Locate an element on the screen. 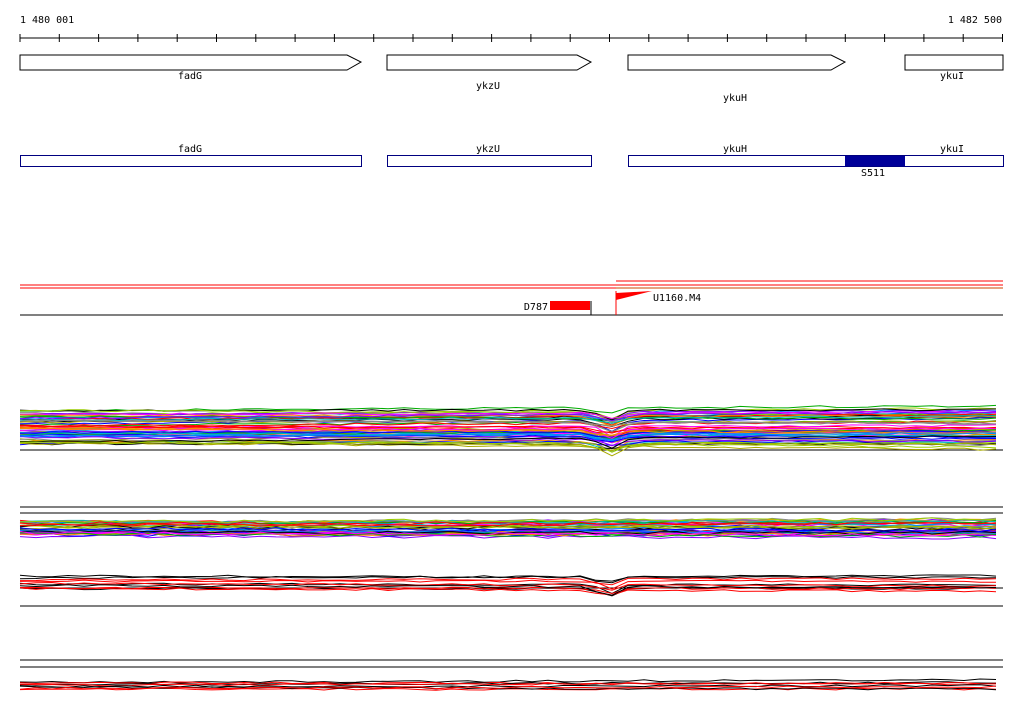 This screenshot has width=1024, height=714. annotation-box-ykuH-ykuI: ykuH ykuI is located at coordinates (816, 155).